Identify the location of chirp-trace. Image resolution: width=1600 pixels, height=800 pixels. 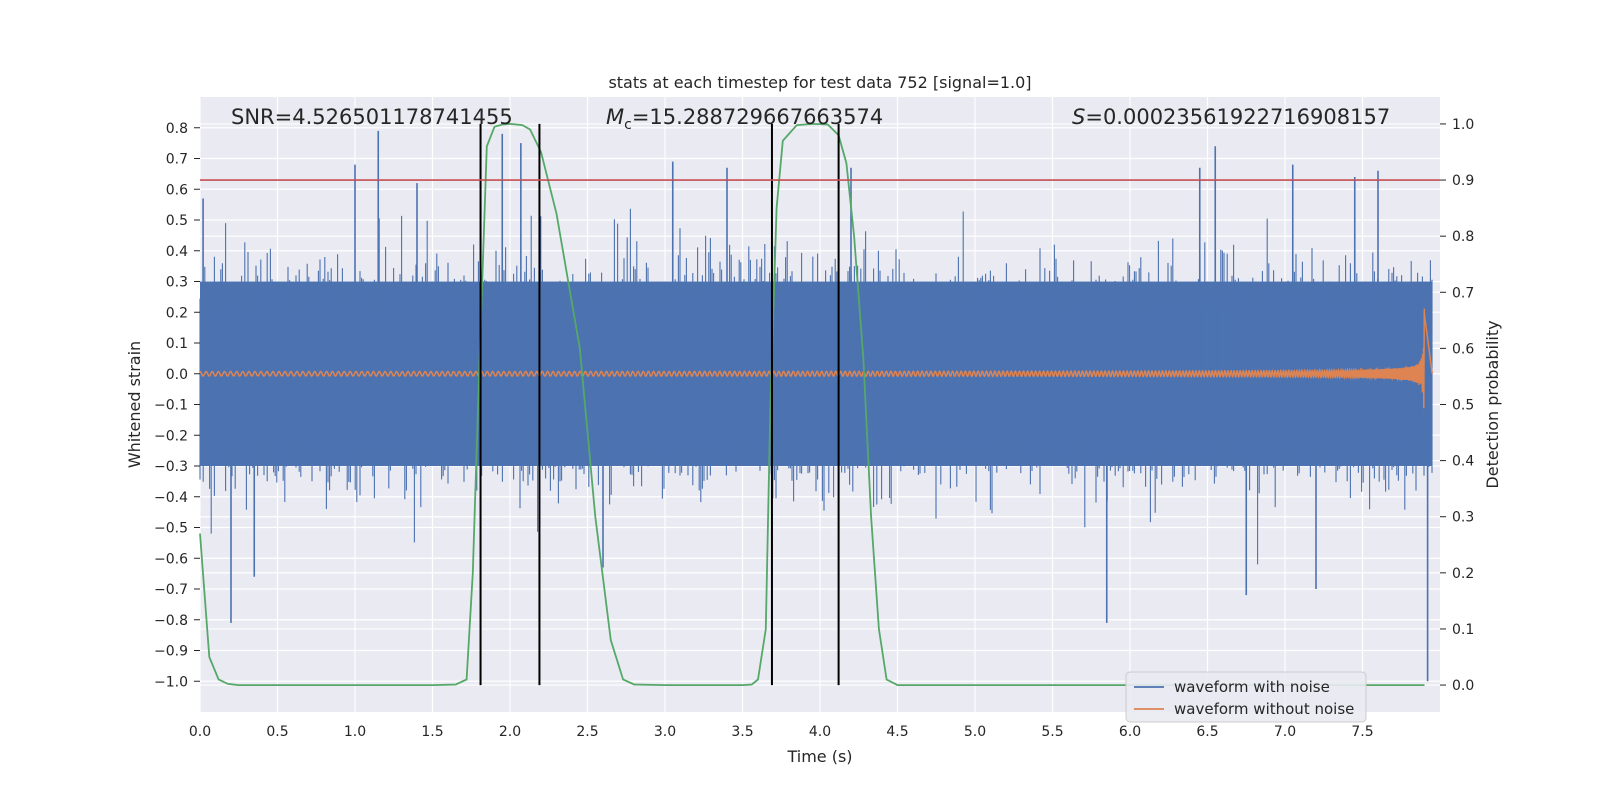
(816, 358).